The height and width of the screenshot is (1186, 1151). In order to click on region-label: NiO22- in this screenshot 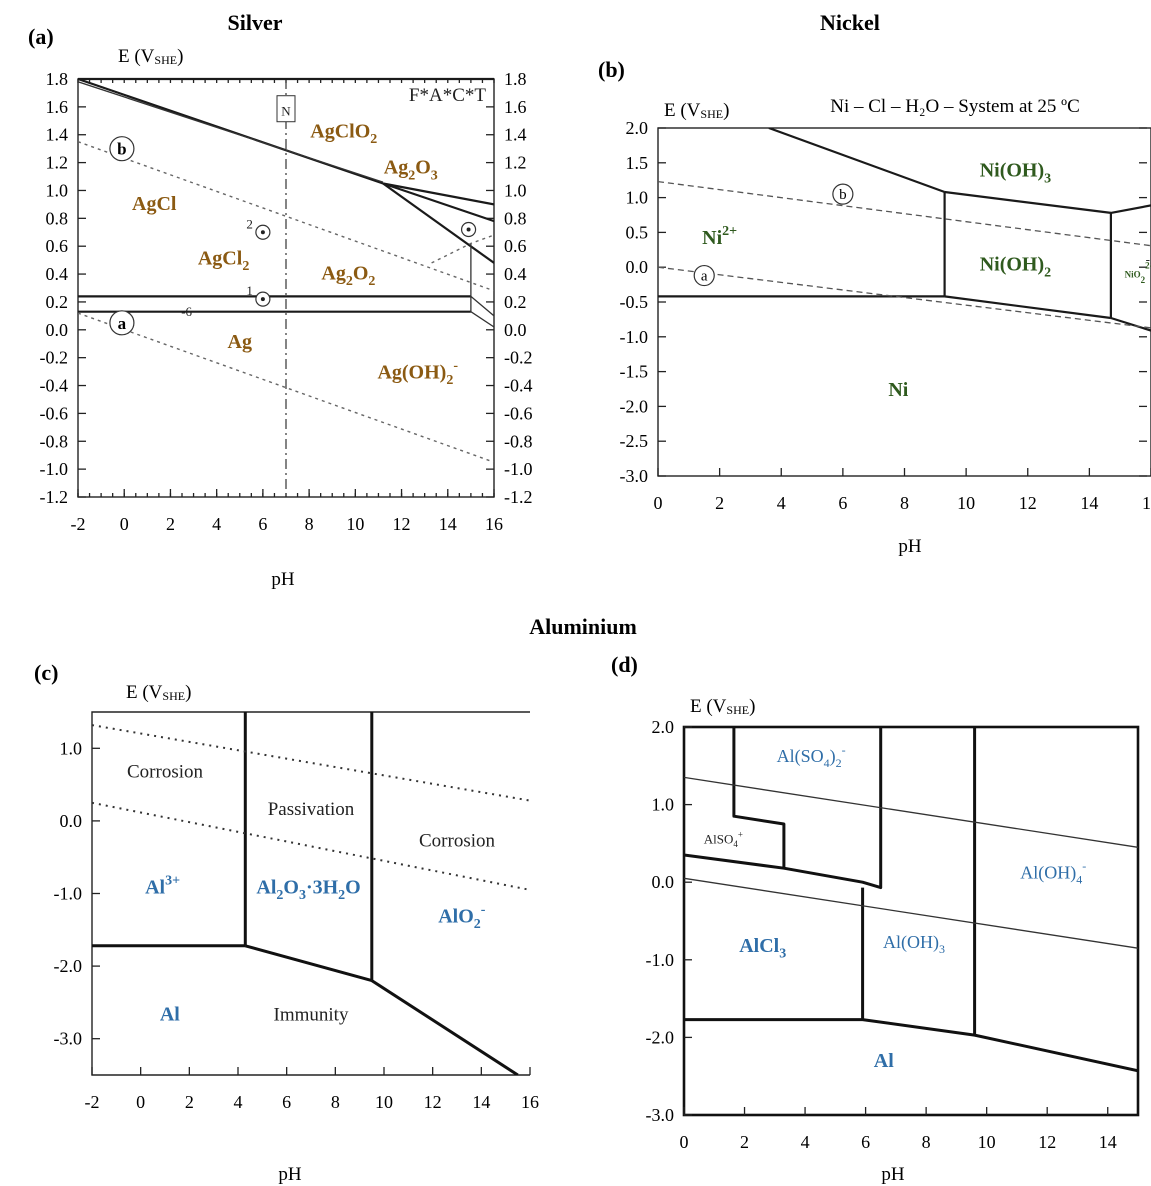, I will do `click(1138, 273)`.